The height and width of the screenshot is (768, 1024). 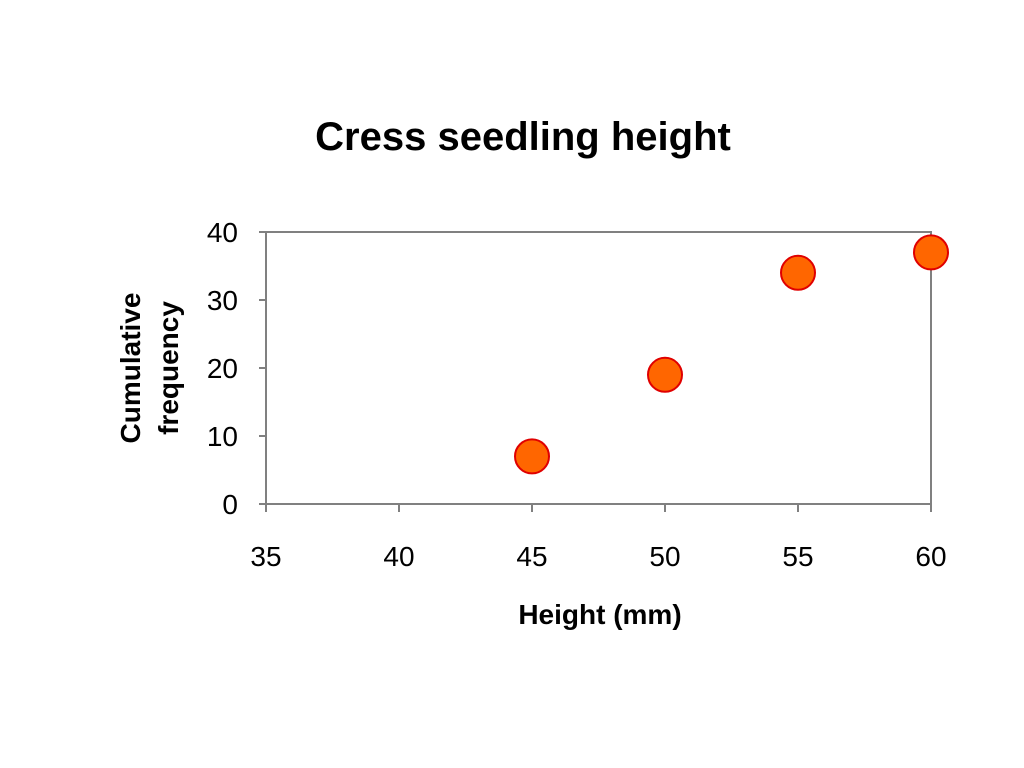 What do you see at coordinates (664, 556) in the screenshot?
I see `x-tick-label: 50` at bounding box center [664, 556].